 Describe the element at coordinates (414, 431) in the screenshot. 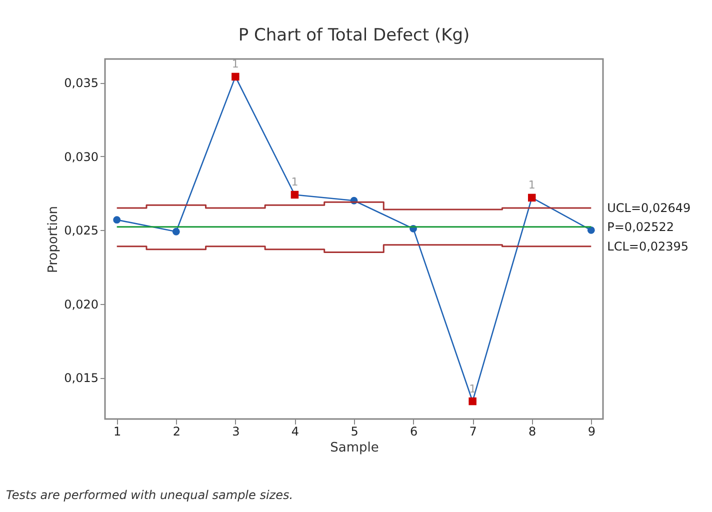

I see `x-tick-label: 6` at that location.